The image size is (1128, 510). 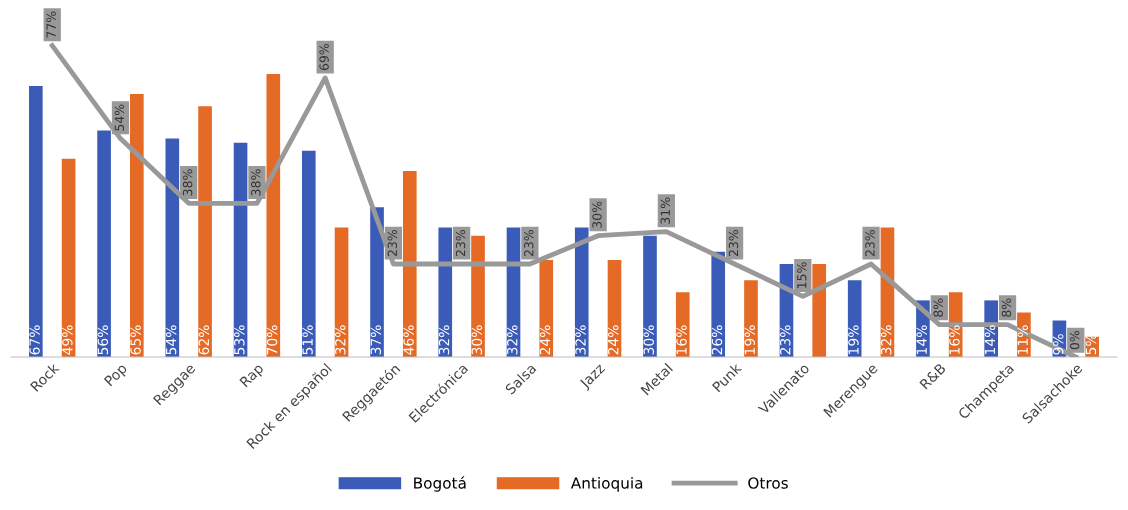 What do you see at coordinates (307, 340) in the screenshot?
I see `data-label: 51%` at bounding box center [307, 340].